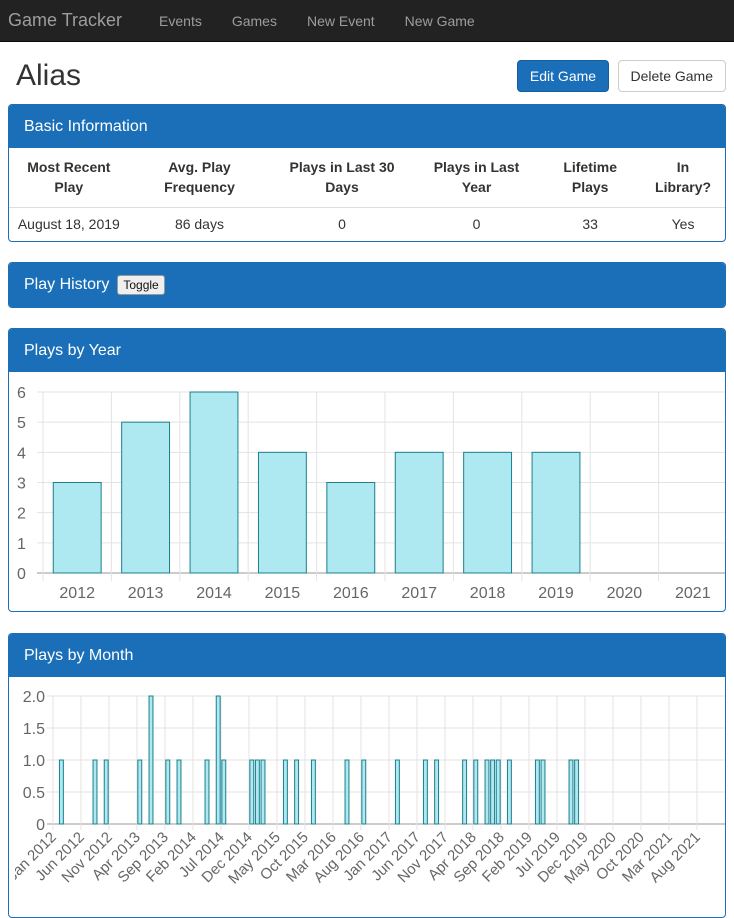 The image size is (734, 918). What do you see at coordinates (21, 484) in the screenshot?
I see `year-y-tick-label: 3` at bounding box center [21, 484].